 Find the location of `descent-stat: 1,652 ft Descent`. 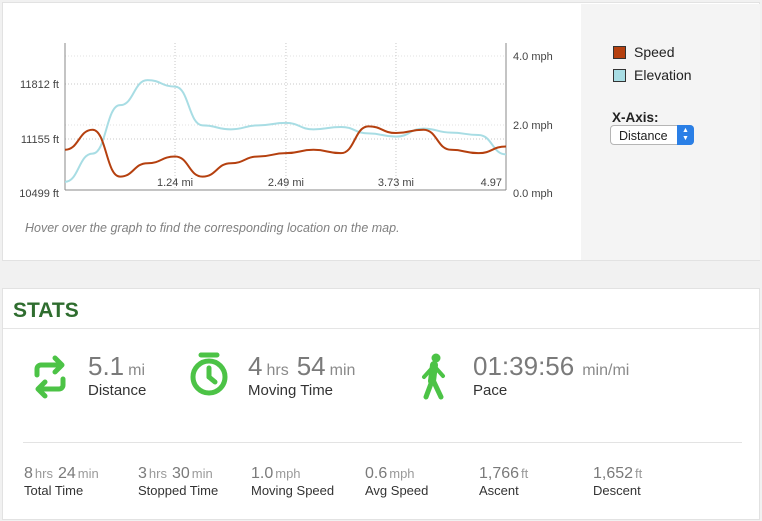

descent-stat: 1,652 ft Descent is located at coordinates (620, 481).